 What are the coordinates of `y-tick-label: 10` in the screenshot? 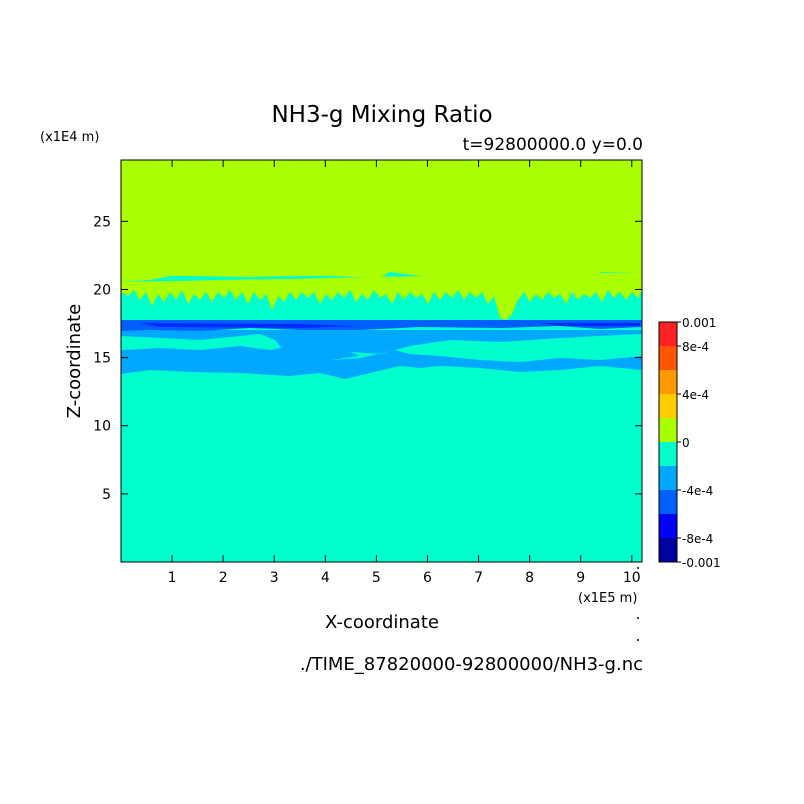 It's located at (102, 427).